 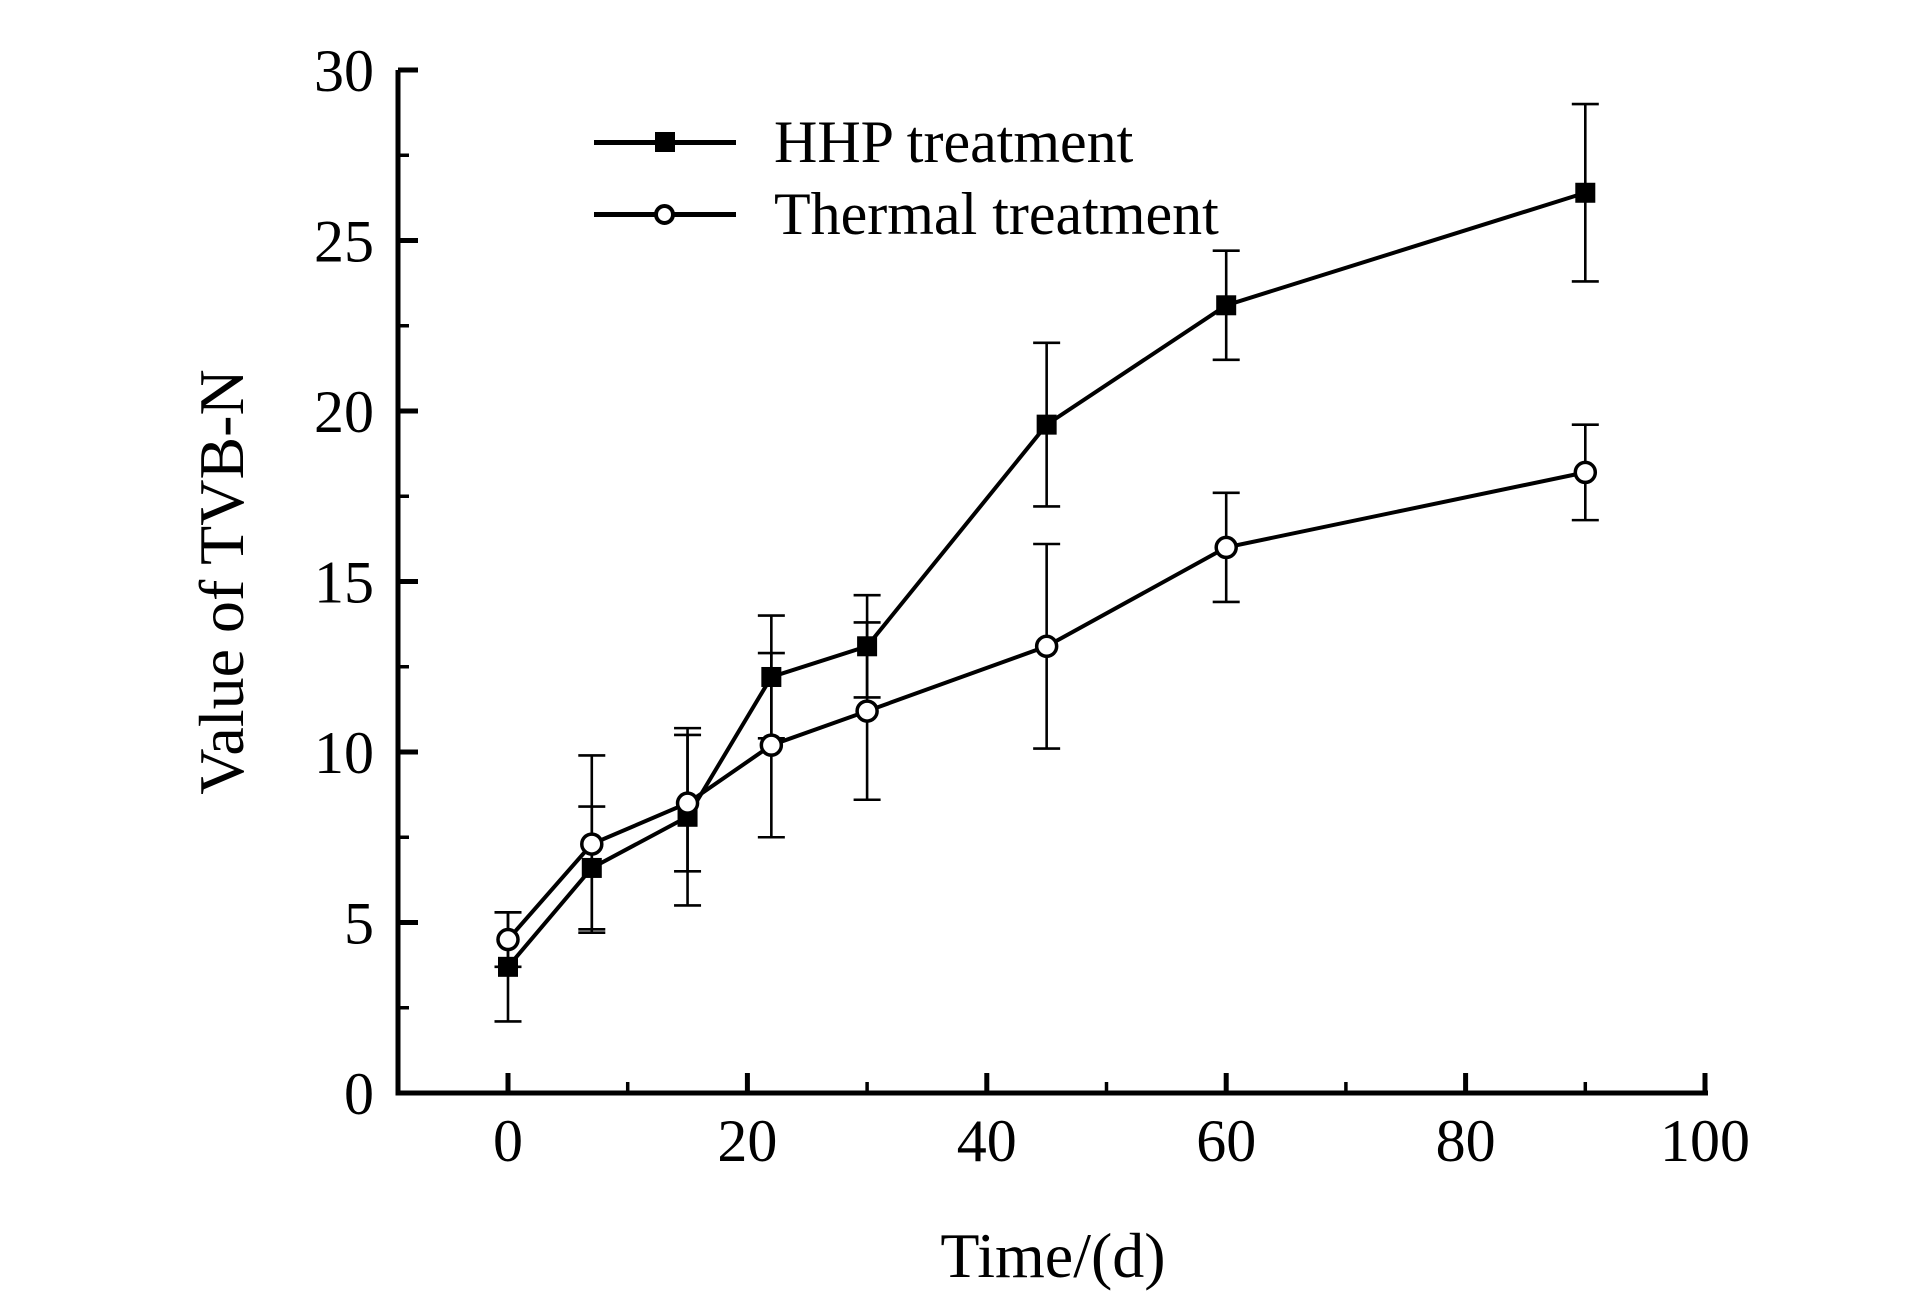 I want to click on x-tick-label: 100, so click(x=1705, y=1141).